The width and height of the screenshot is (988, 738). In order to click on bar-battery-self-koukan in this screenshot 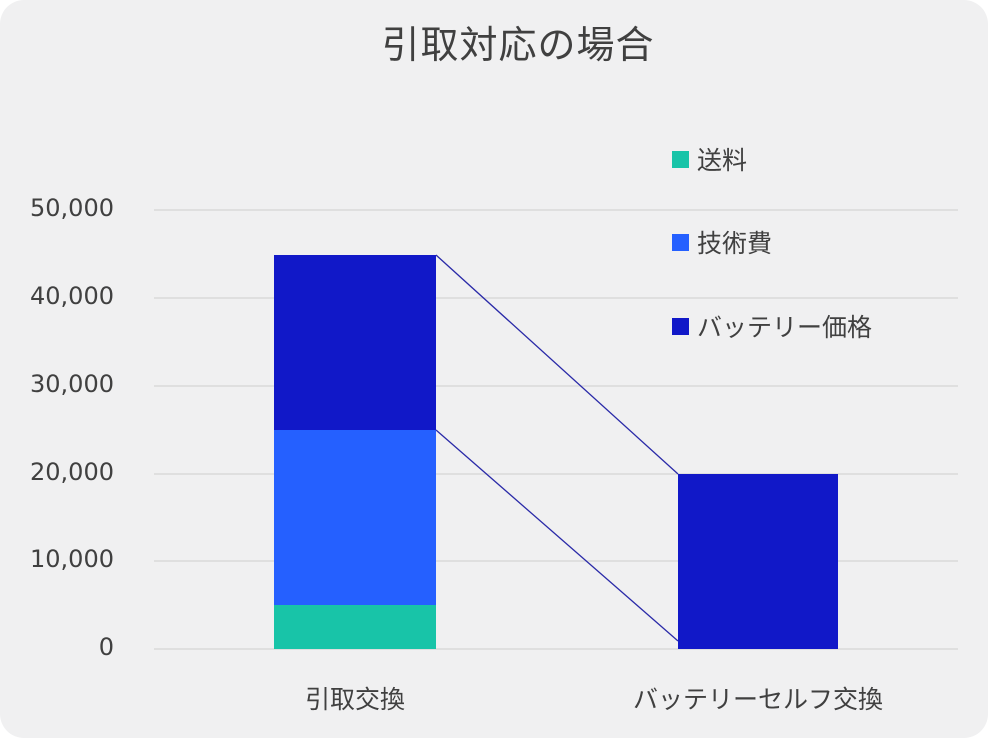, I will do `click(758, 561)`.